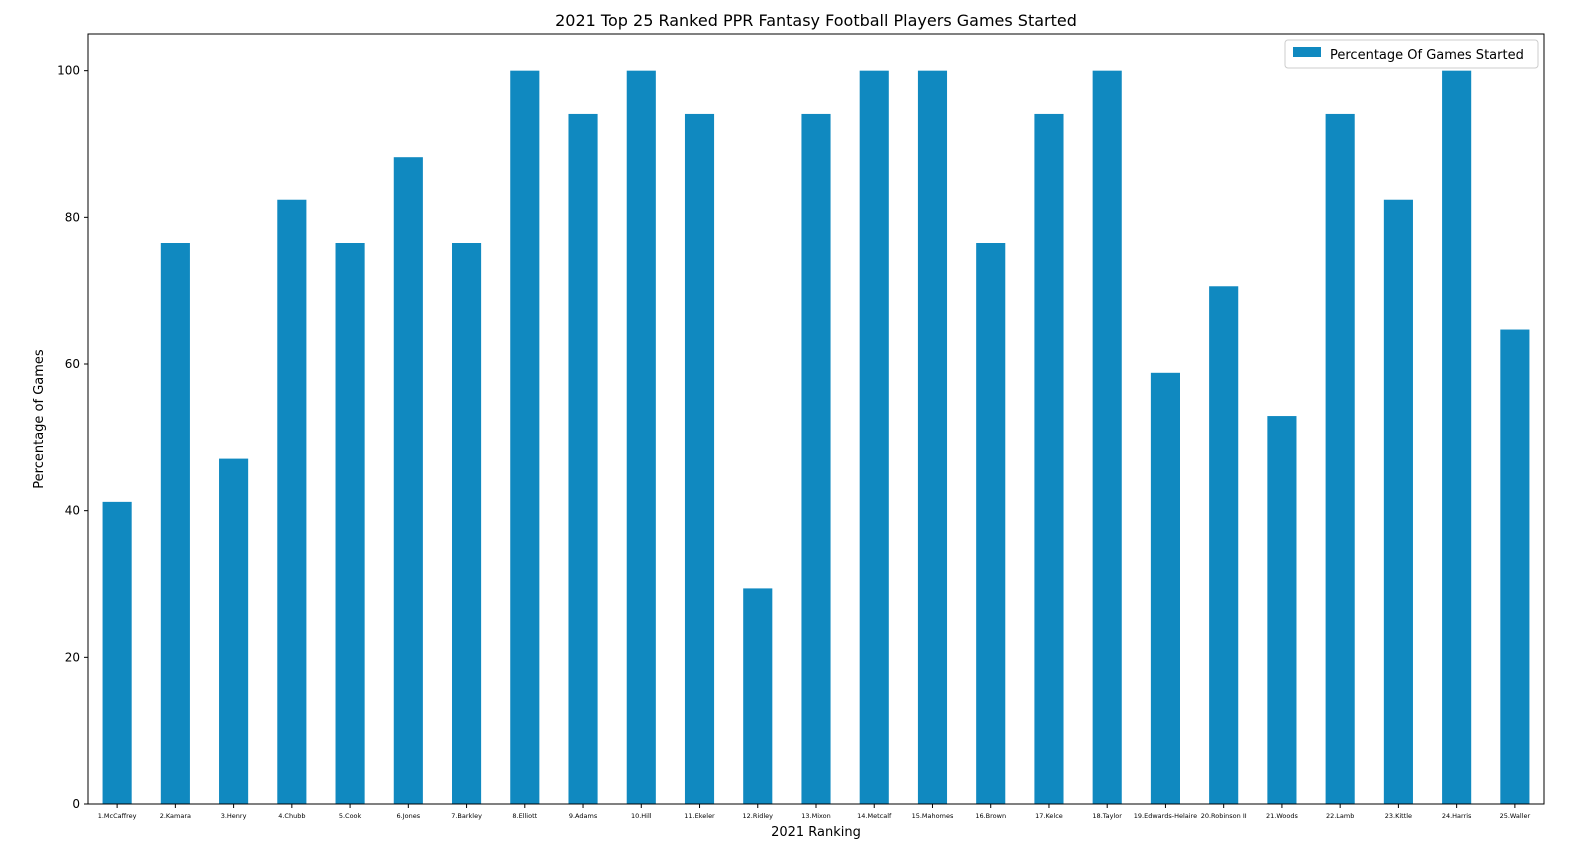  What do you see at coordinates (466, 816) in the screenshot?
I see `x-tick-label: 7.Barkley` at bounding box center [466, 816].